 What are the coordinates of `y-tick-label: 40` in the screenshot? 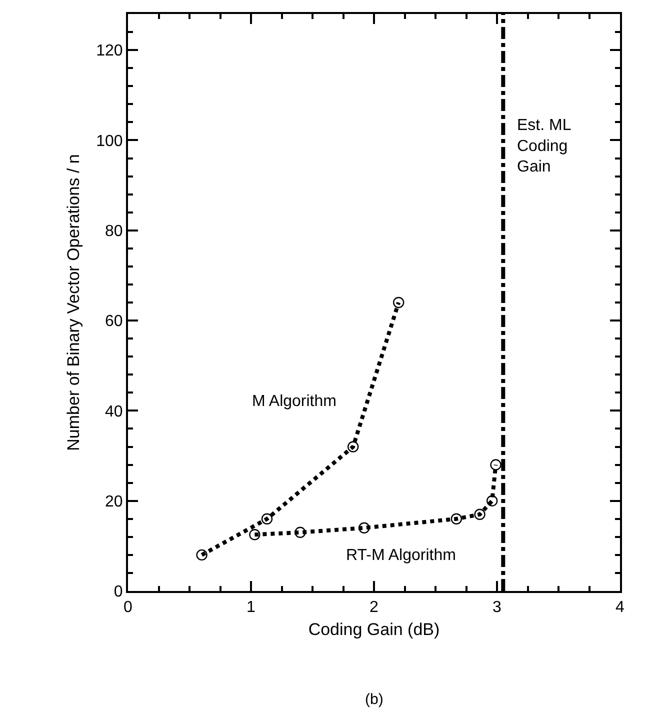 It's located at (114, 411).